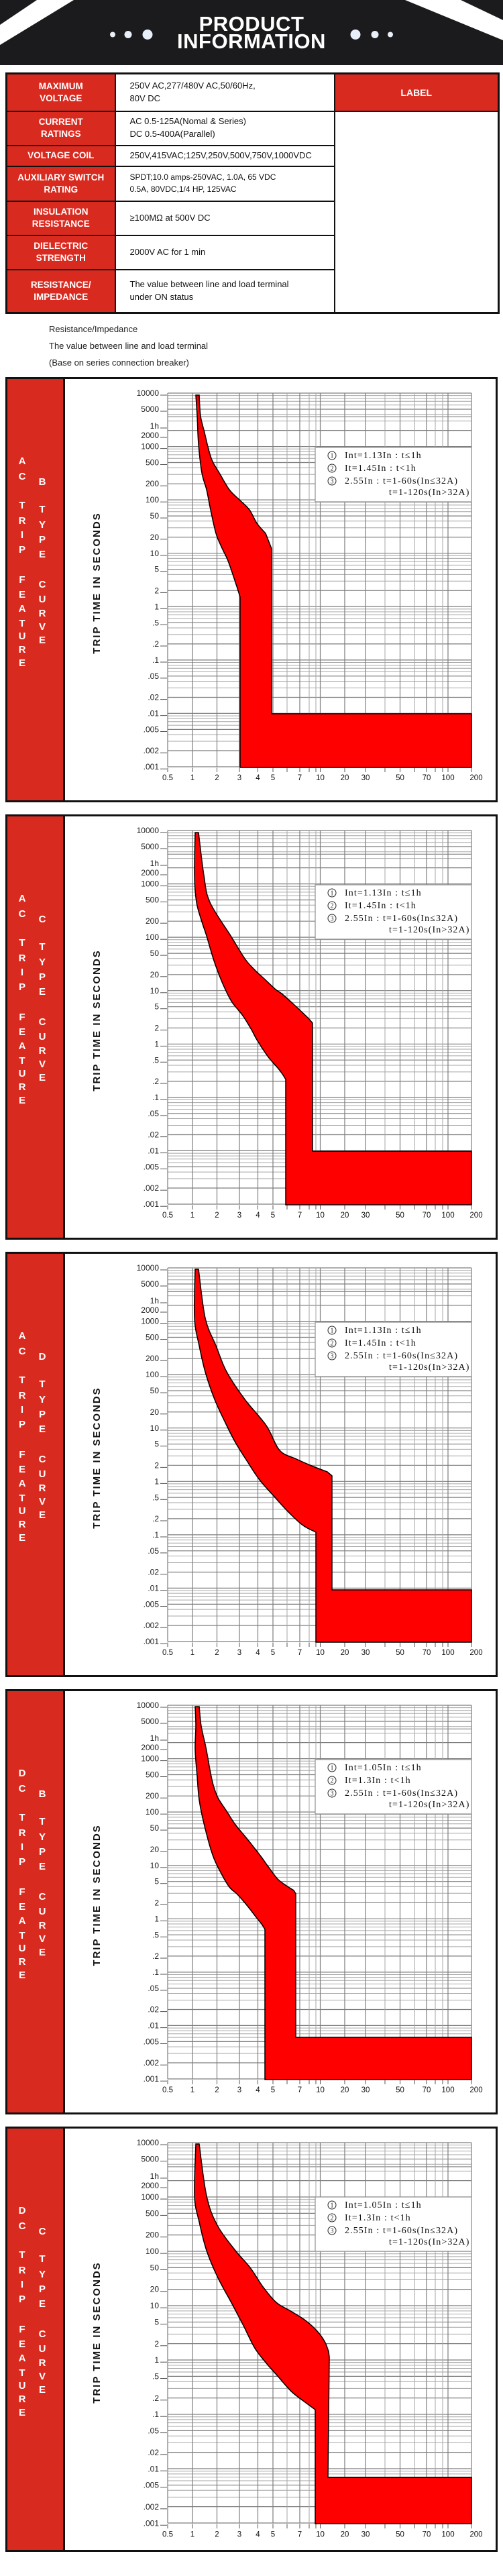 The image size is (503, 2576). Describe the element at coordinates (300, 2534) in the screenshot. I see `svg-text: 7` at that location.